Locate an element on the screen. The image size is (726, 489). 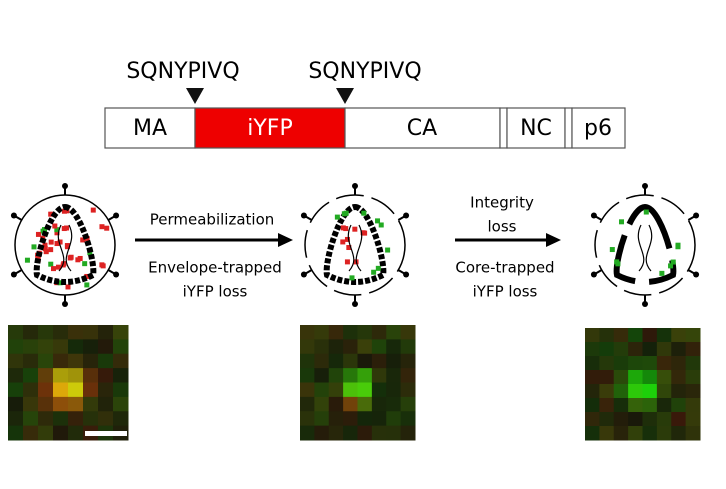
segment-label: CA is located at coordinates (422, 128).